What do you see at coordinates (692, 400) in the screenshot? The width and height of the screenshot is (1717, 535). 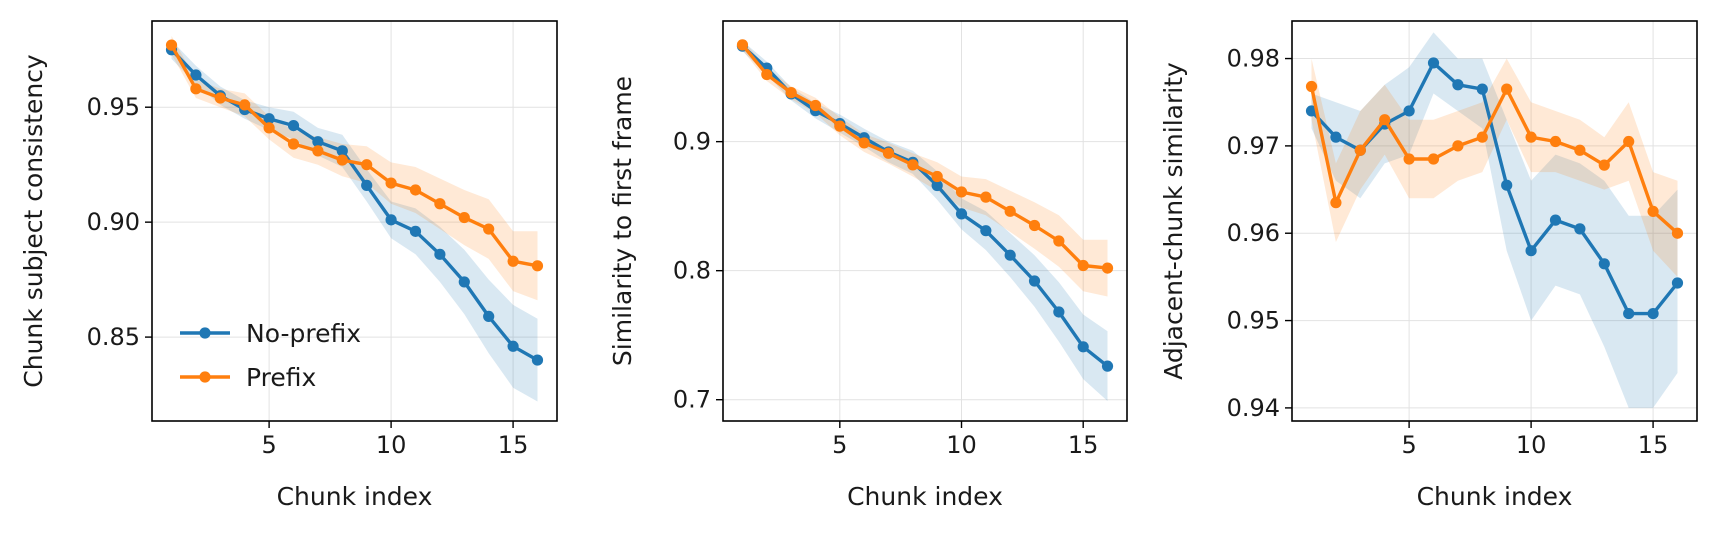 I see `y-tick-label: 0.7` at bounding box center [692, 400].